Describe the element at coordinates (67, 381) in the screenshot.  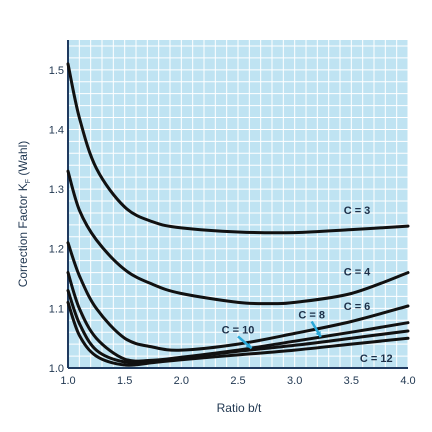
I see `x-tick-label: 1.0` at that location.